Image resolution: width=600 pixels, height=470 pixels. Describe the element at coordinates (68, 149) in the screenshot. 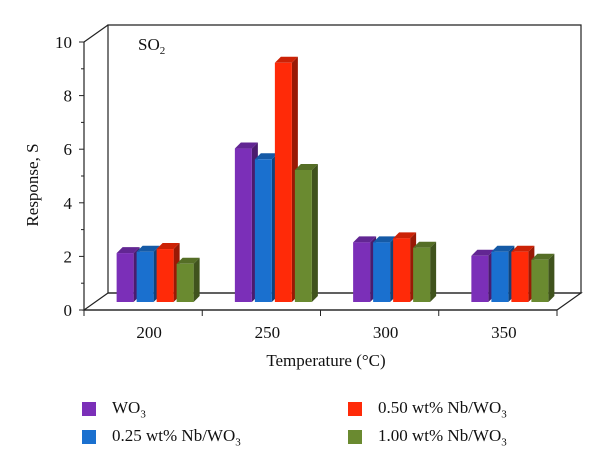

I see `y-tick-label: 6` at that location.